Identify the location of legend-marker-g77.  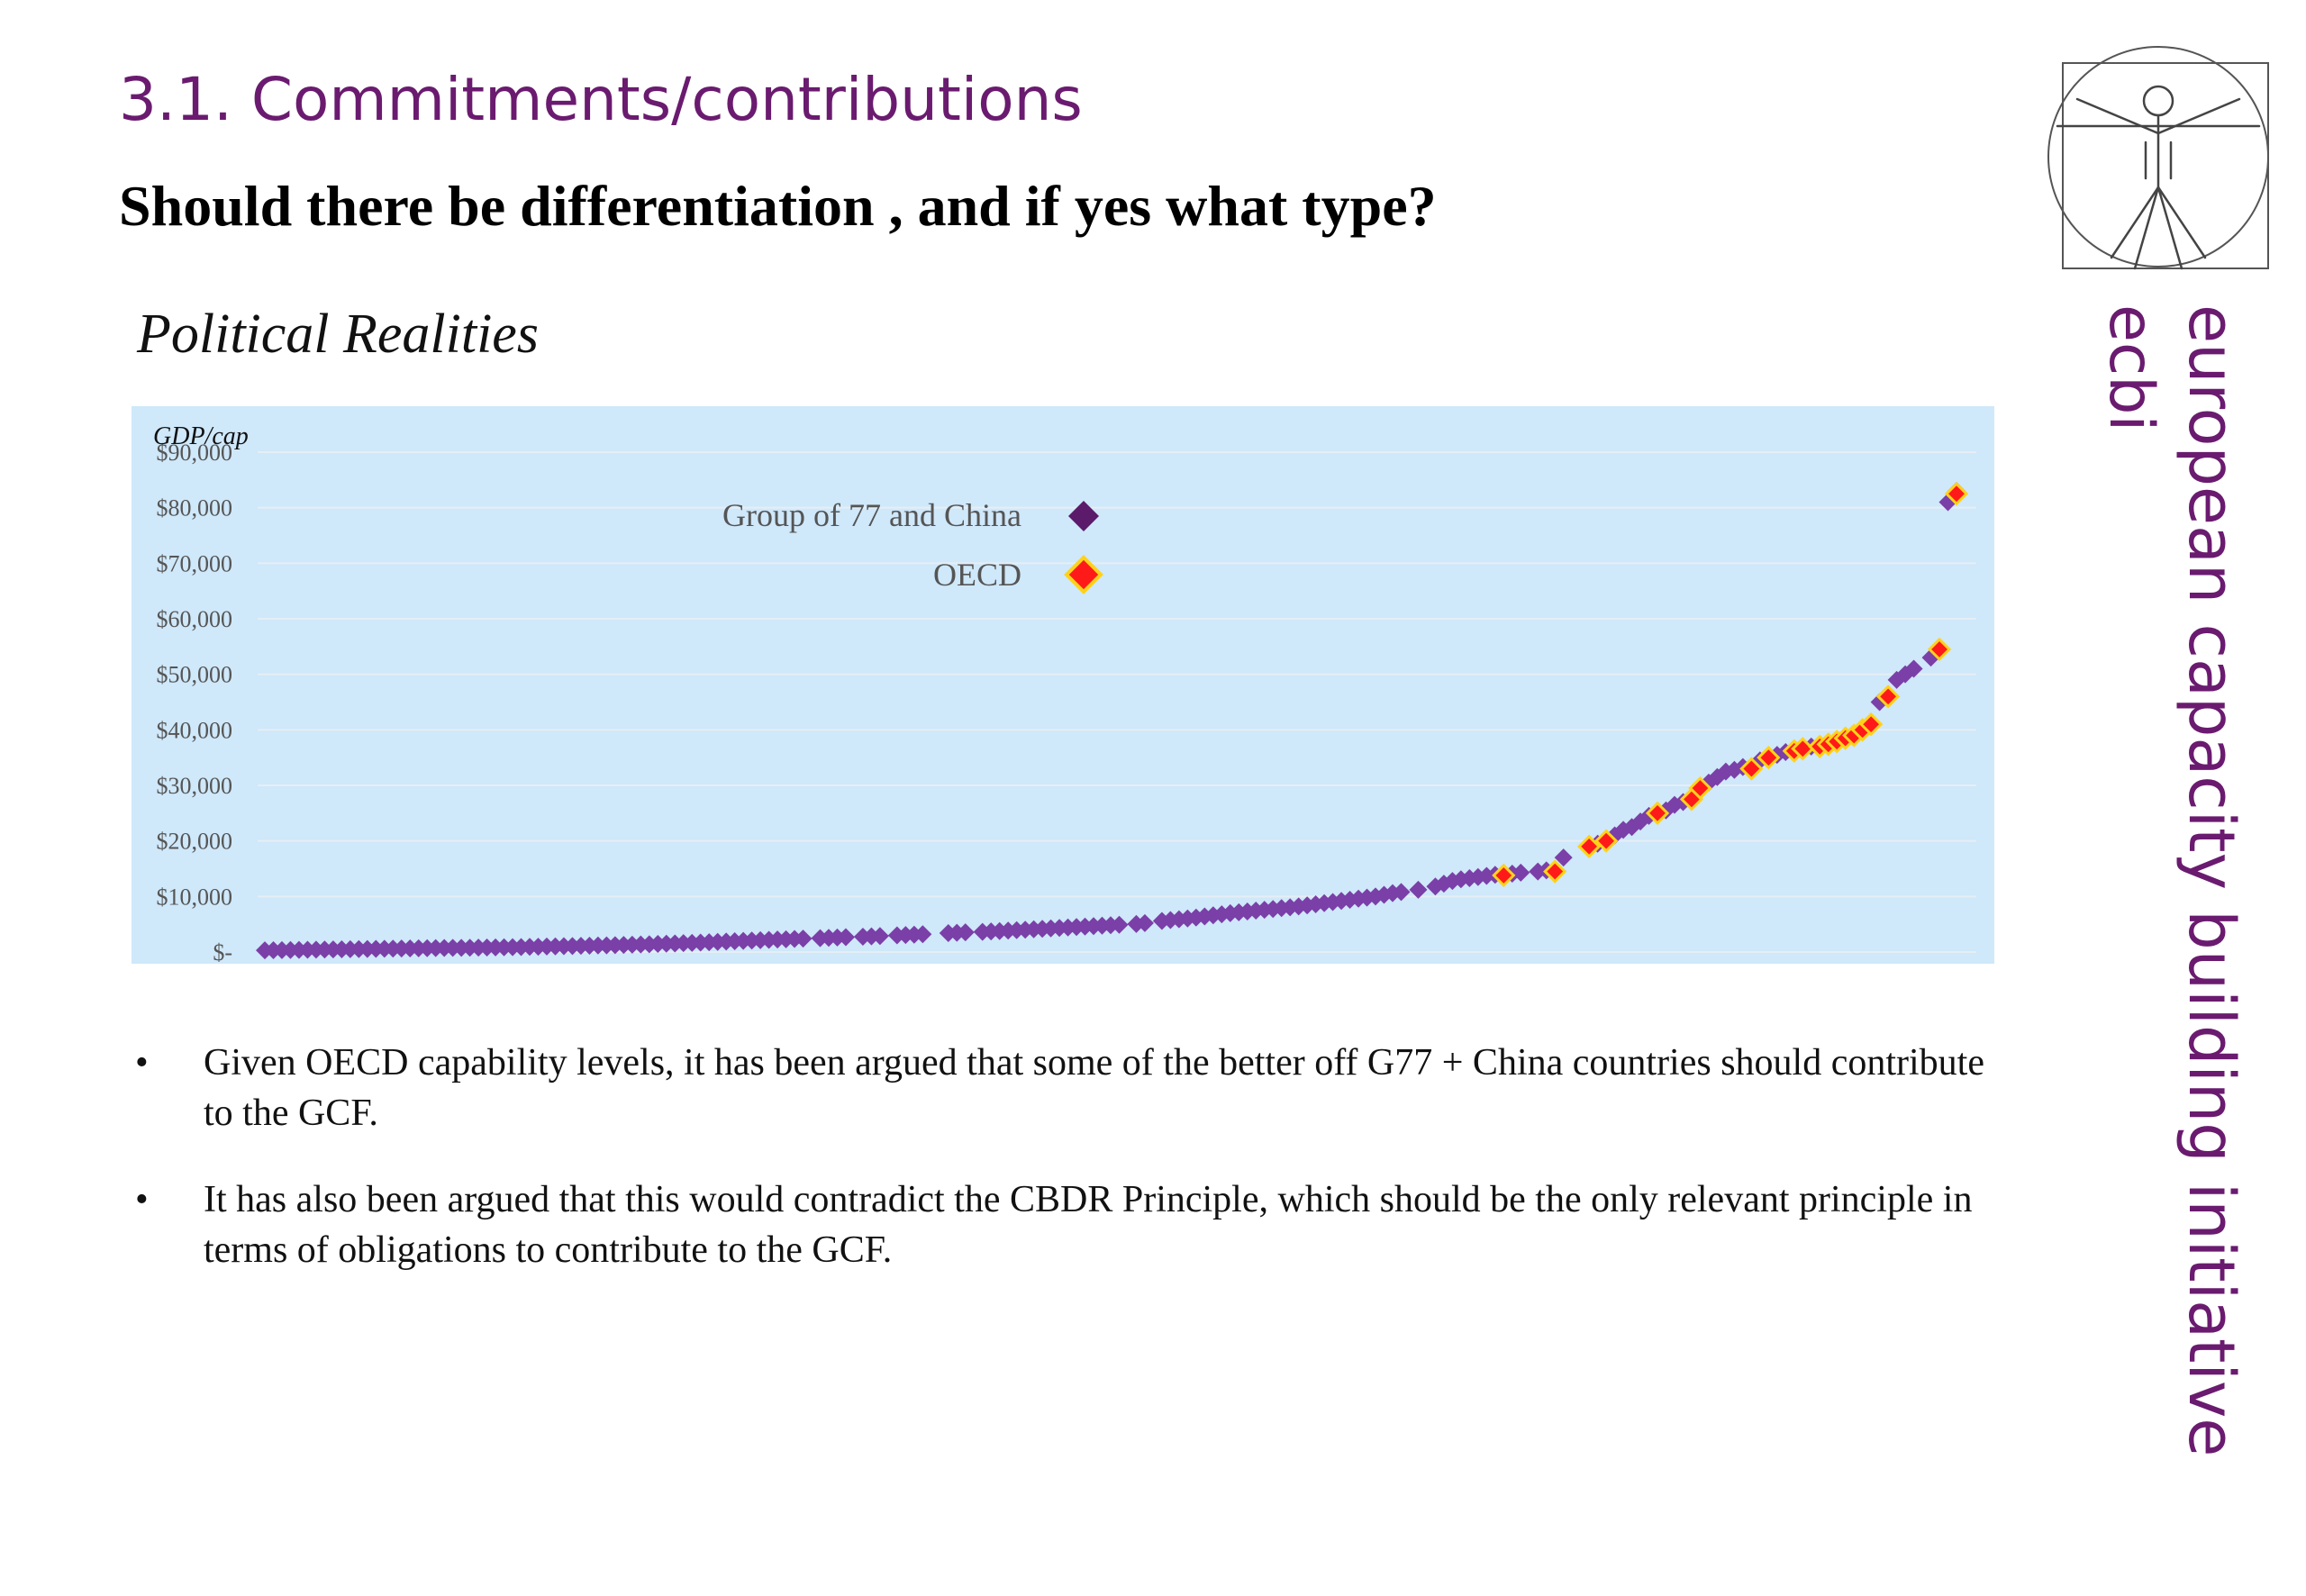
(1083, 516).